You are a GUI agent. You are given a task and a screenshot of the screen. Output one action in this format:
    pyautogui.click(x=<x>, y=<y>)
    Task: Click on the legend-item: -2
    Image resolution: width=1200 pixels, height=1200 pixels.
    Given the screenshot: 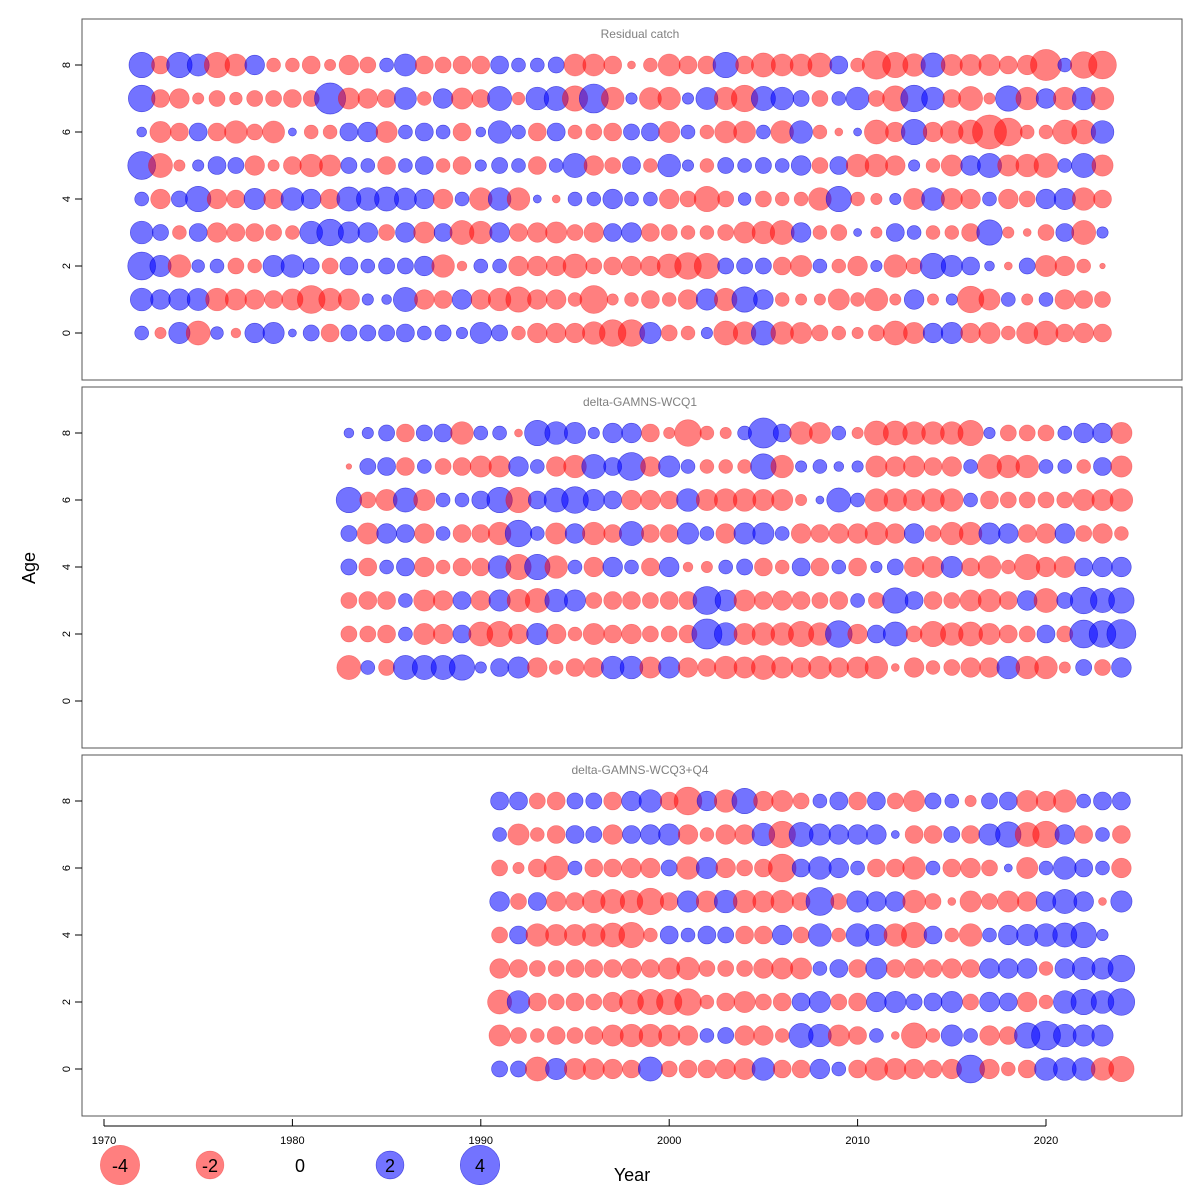 What is the action you would take?
    pyautogui.click(x=210, y=1165)
    